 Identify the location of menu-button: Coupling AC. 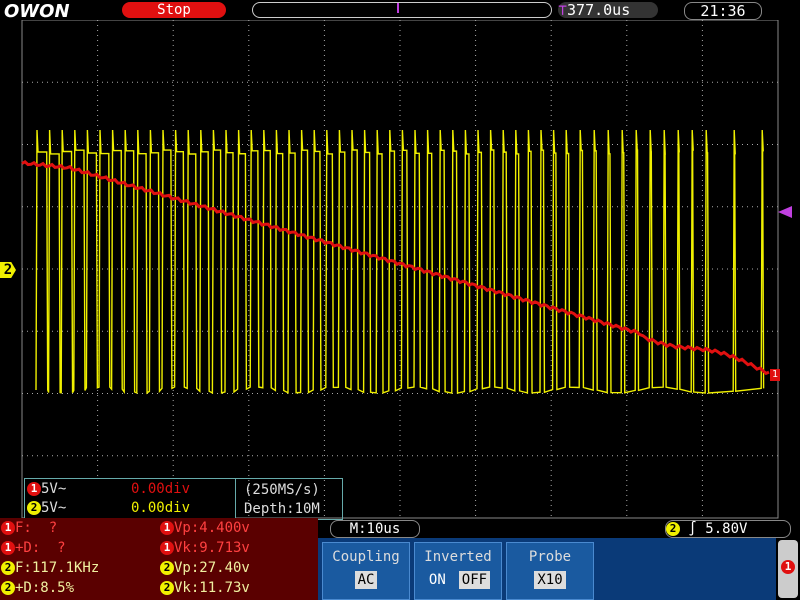
(366, 571).